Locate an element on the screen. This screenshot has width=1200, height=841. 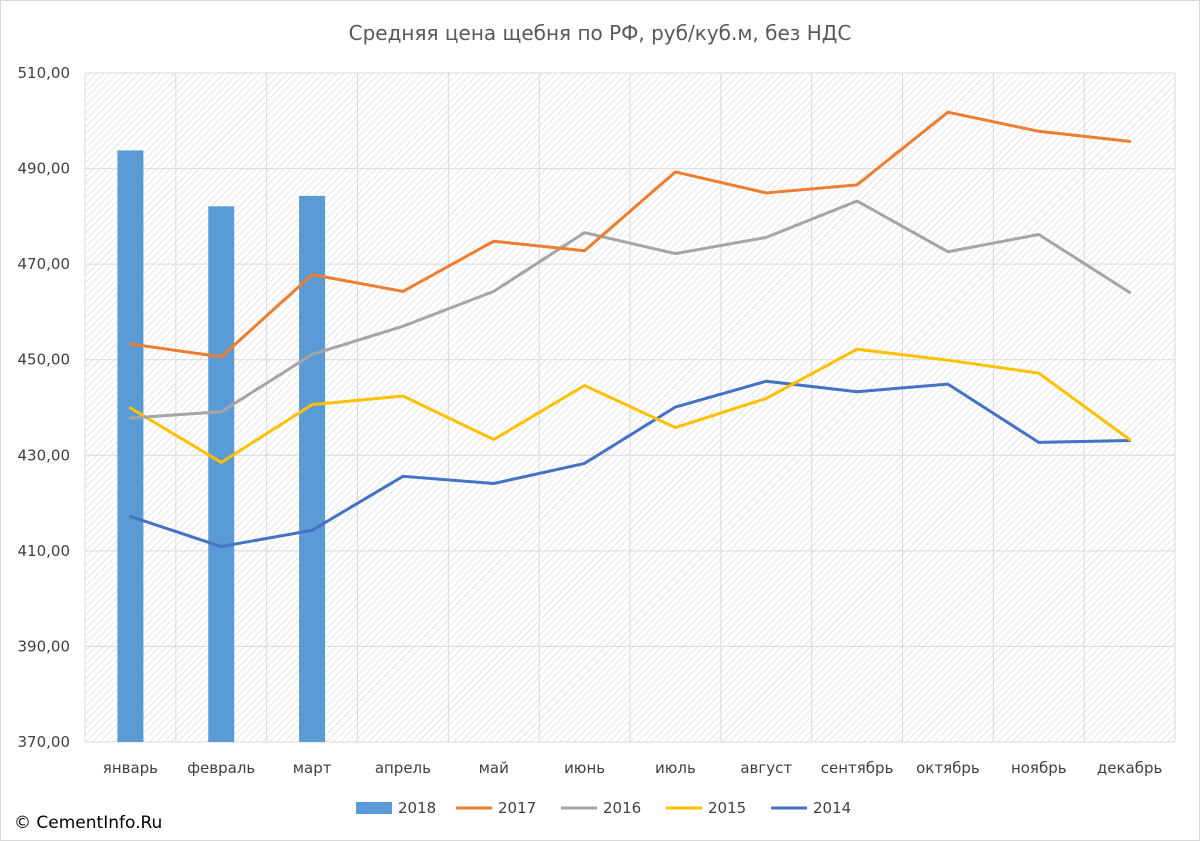
legend: 2018 2017 2016 2015 2014 is located at coordinates (603, 808).